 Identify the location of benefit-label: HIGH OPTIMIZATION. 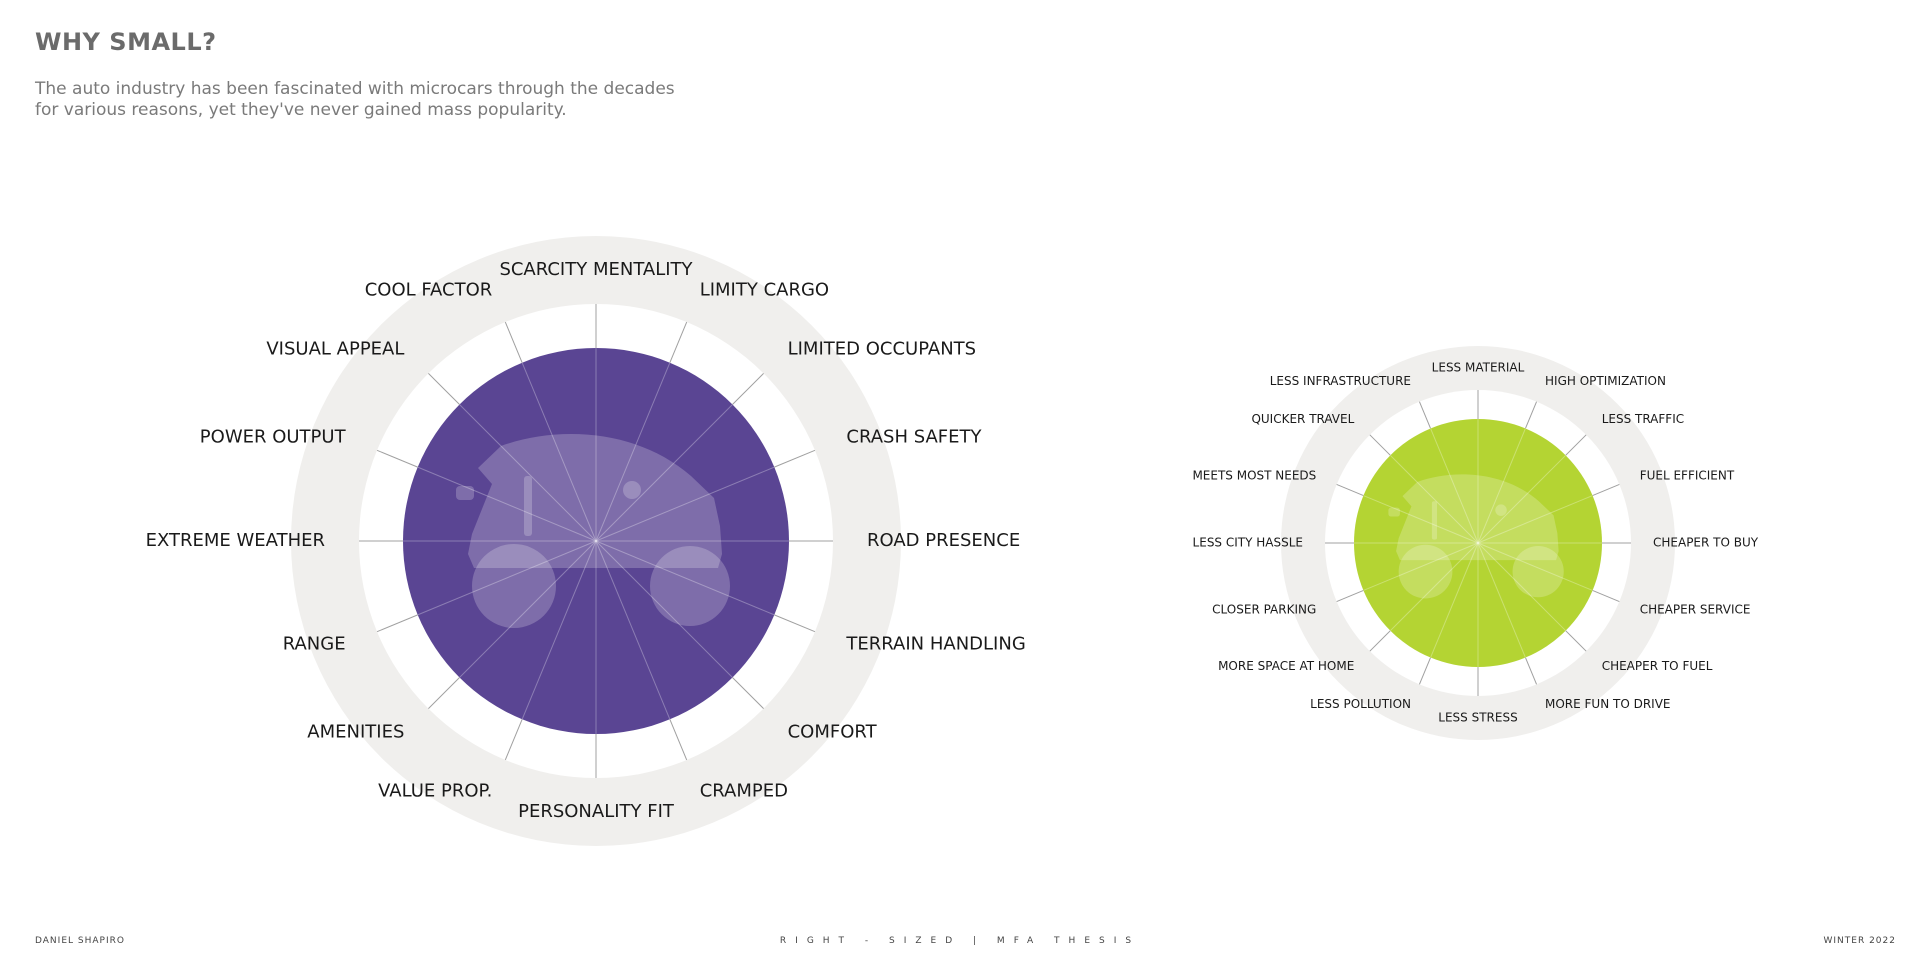
(1605, 381).